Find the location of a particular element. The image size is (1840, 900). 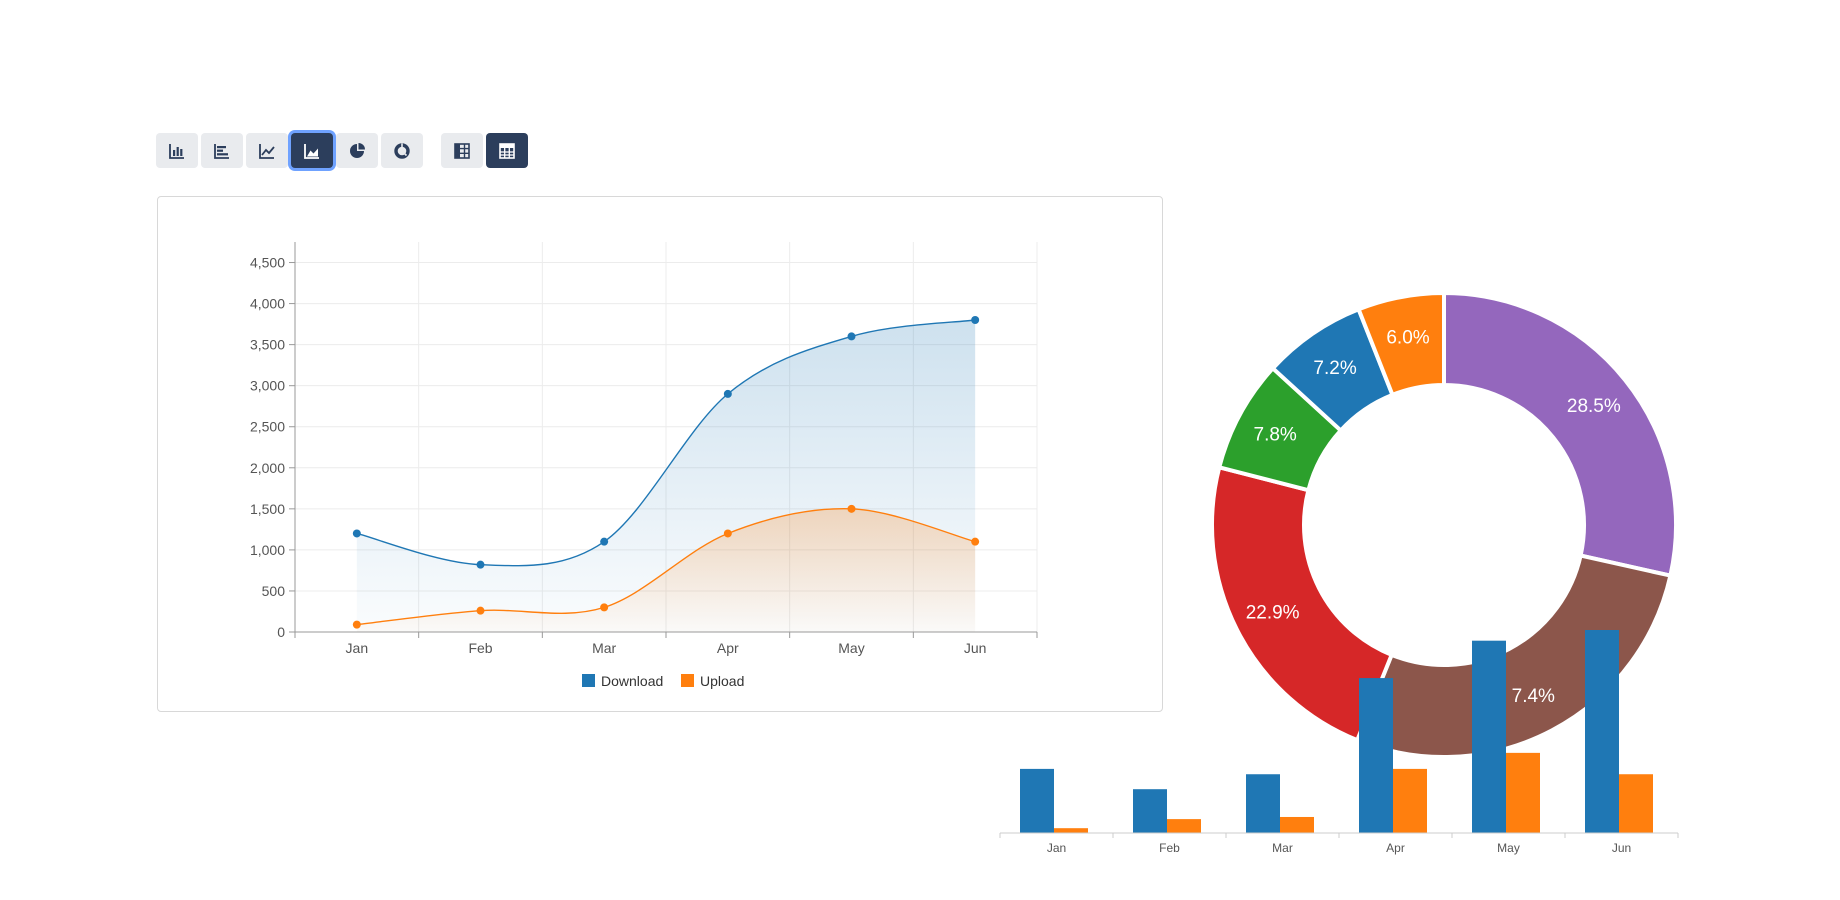

series-area-upload is located at coordinates (666, 570).